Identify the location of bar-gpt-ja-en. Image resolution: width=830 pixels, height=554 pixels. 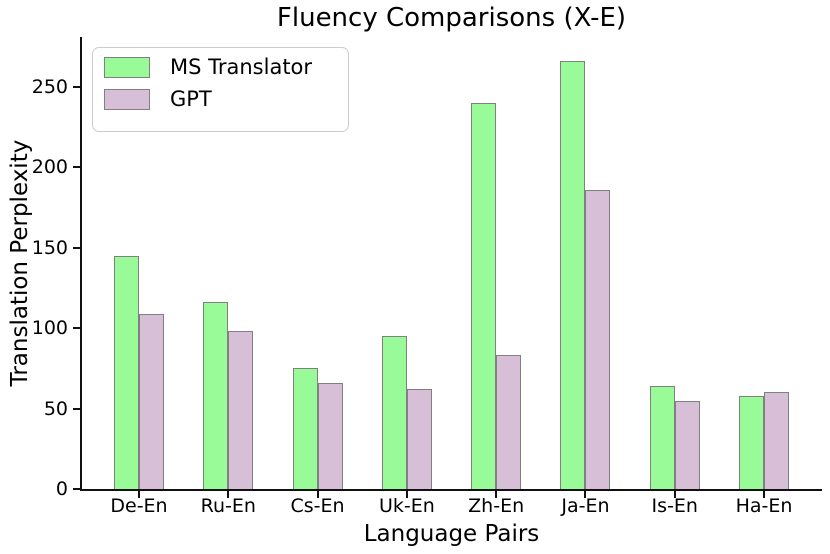
(598, 339).